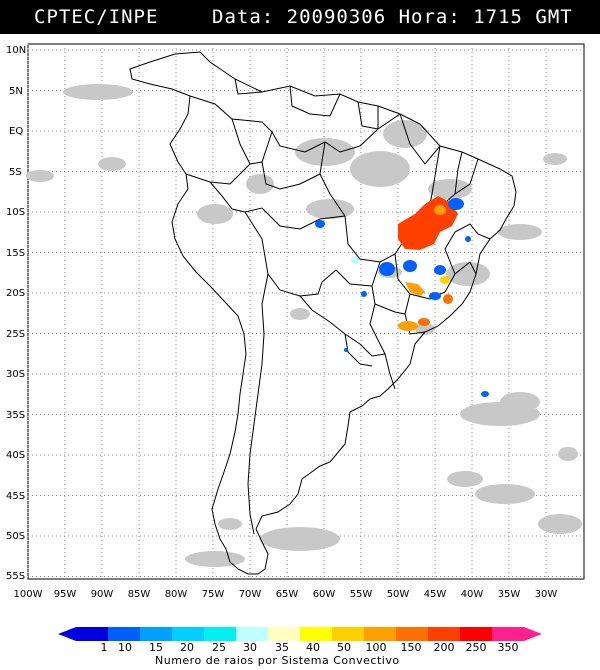  I want to click on color-bar-left-arrow, so click(67, 634).